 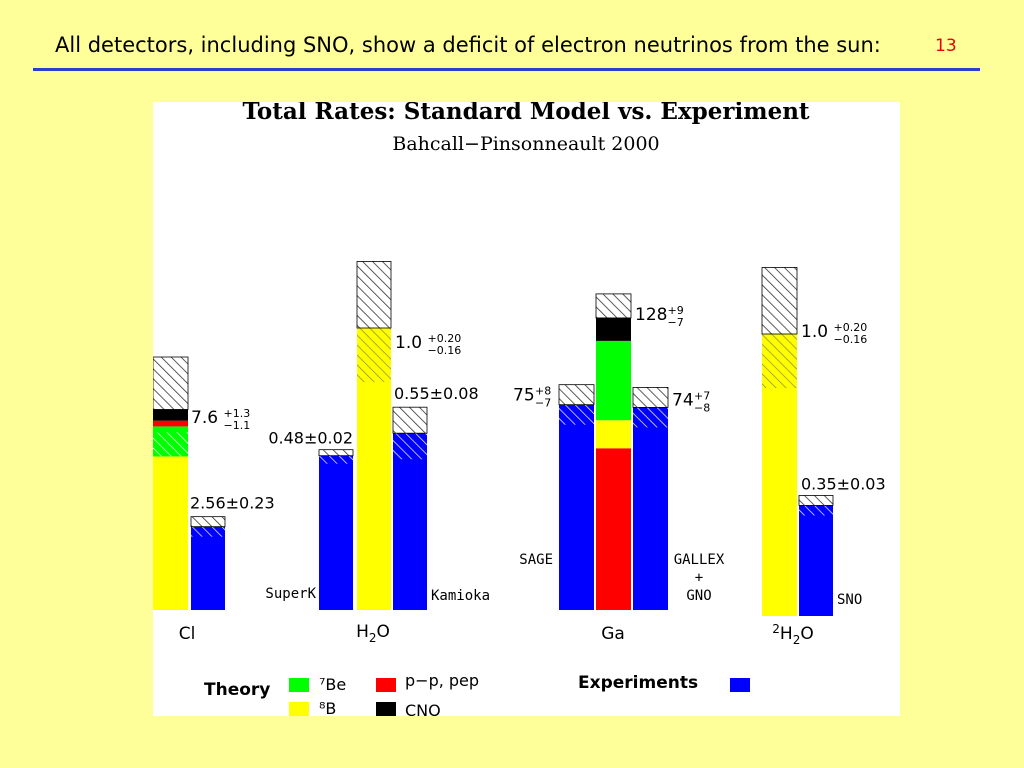 What do you see at coordinates (576, 414) in the screenshot?
I see `bar-ga-sage-band` at bounding box center [576, 414].